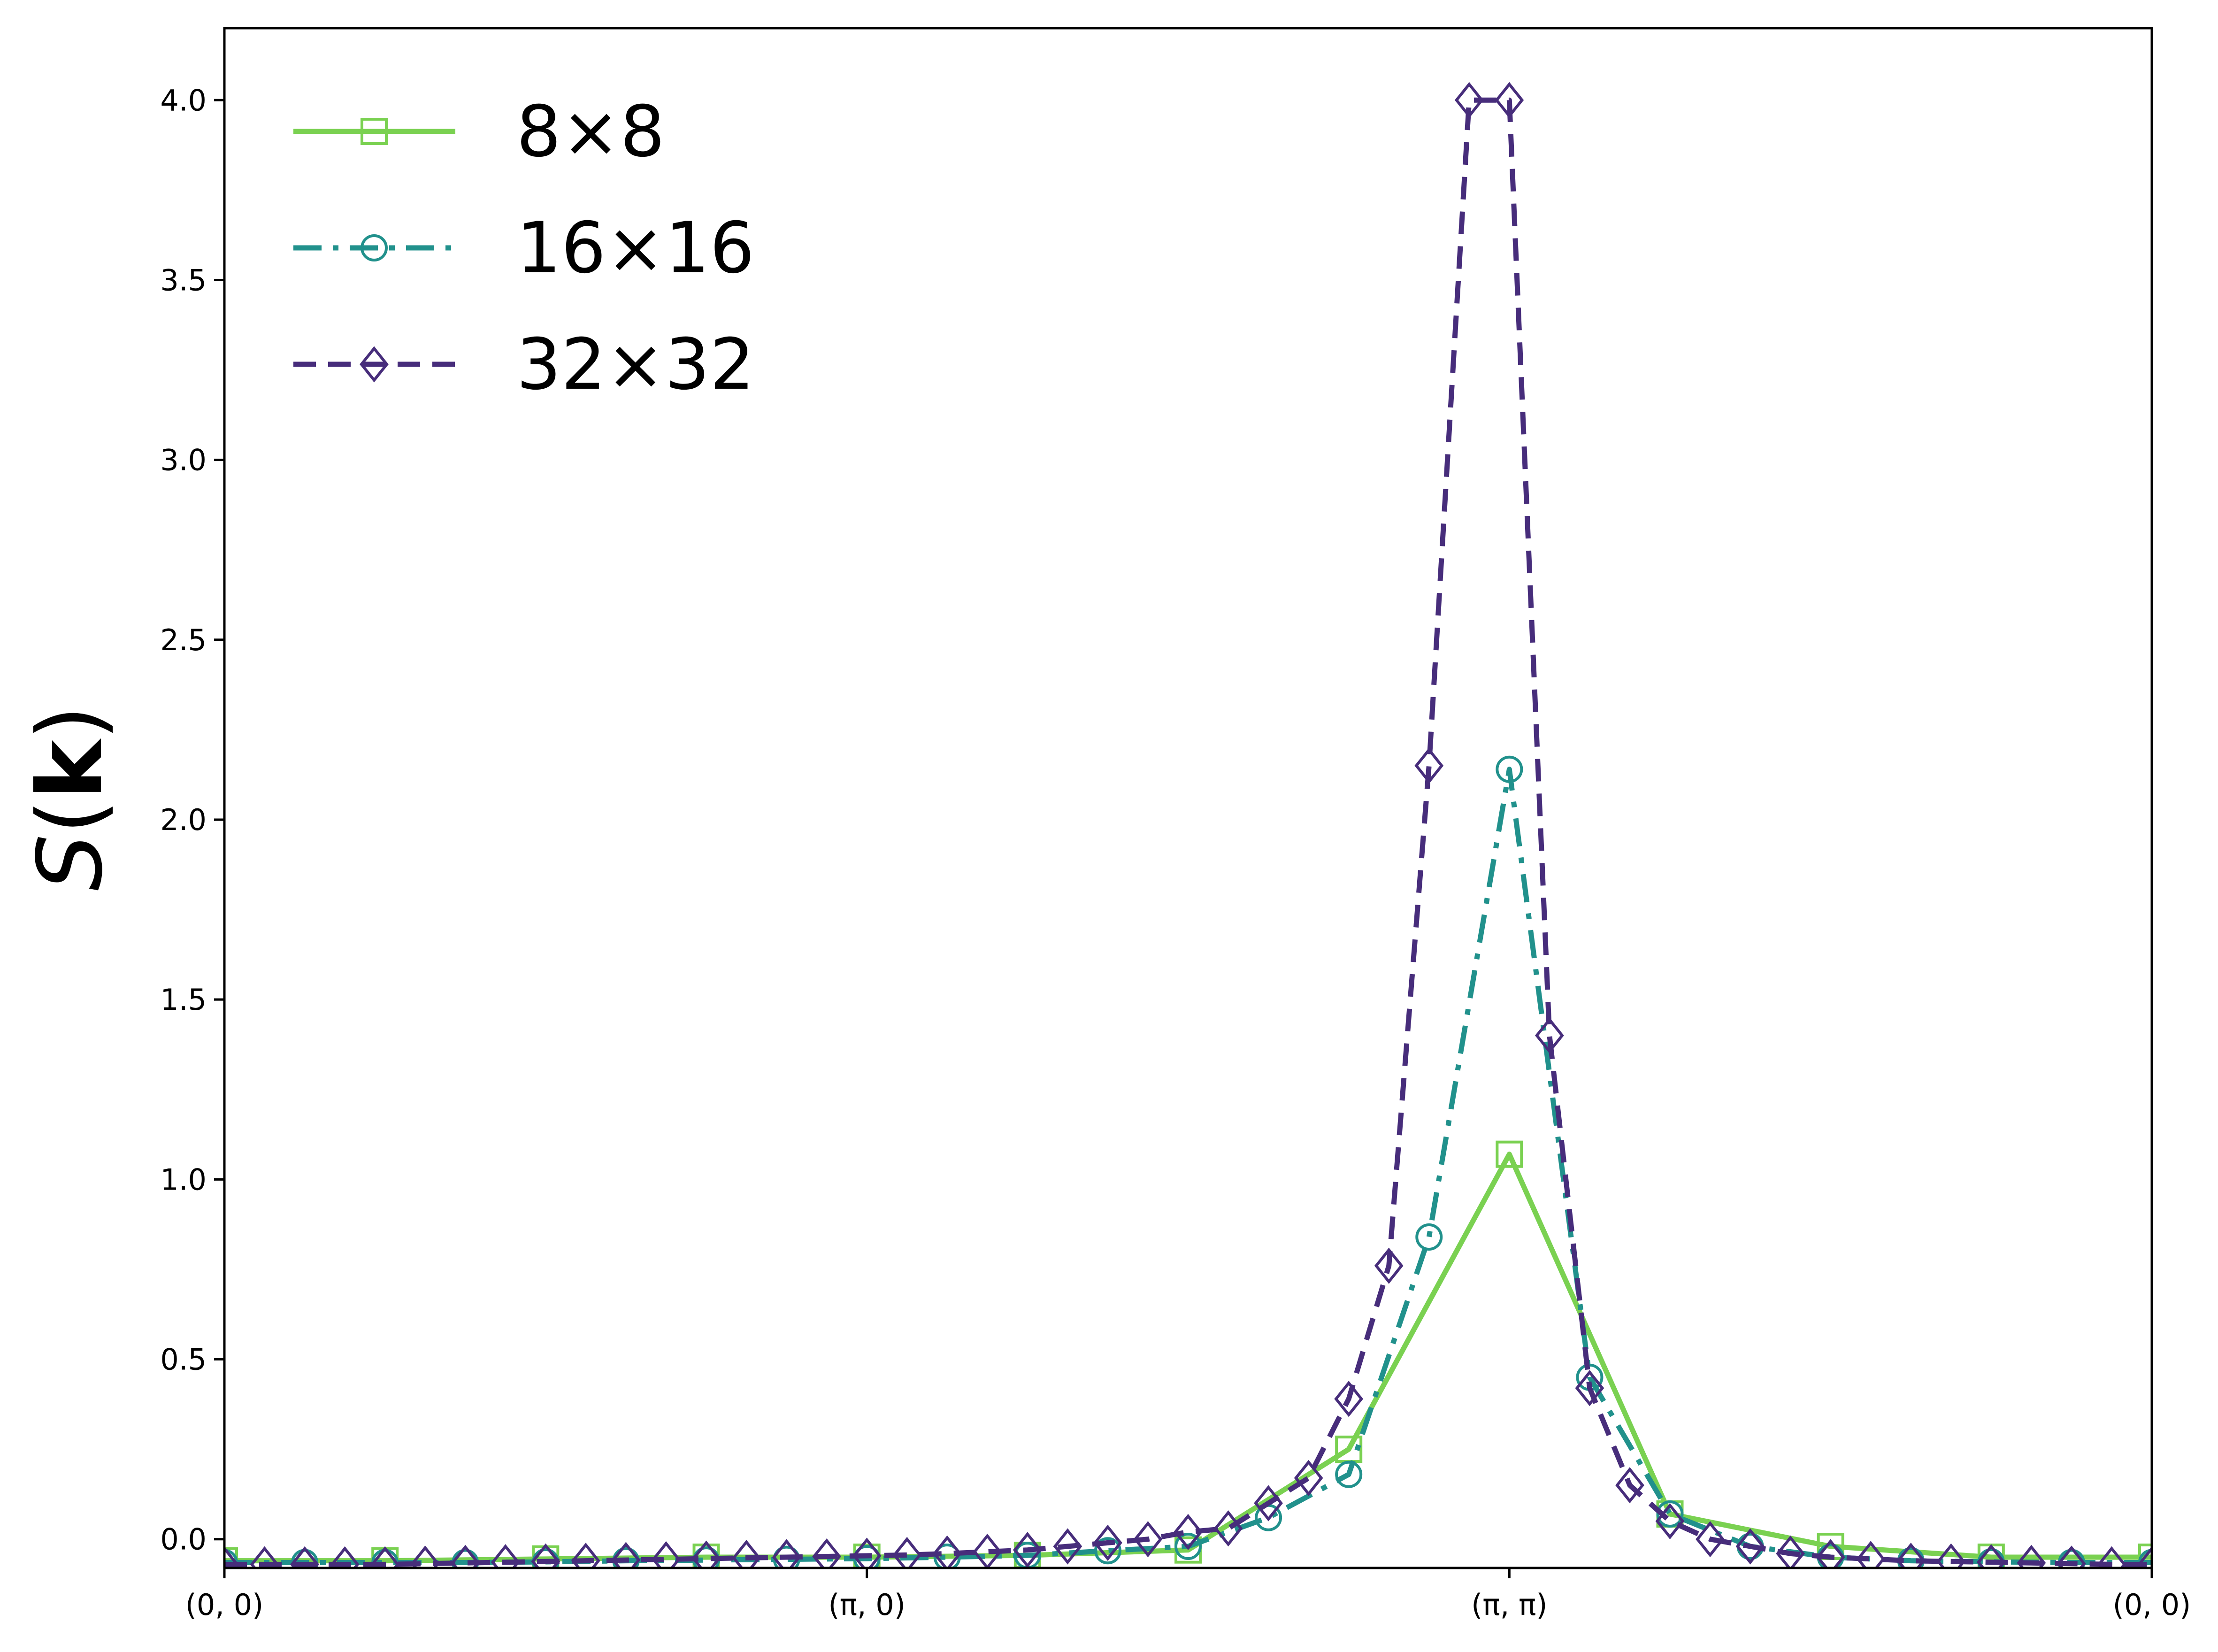 Image resolution: width=2218 pixels, height=1652 pixels. Describe the element at coordinates (183, 1360) in the screenshot. I see `y-tick-label-1: 0.5` at that location.